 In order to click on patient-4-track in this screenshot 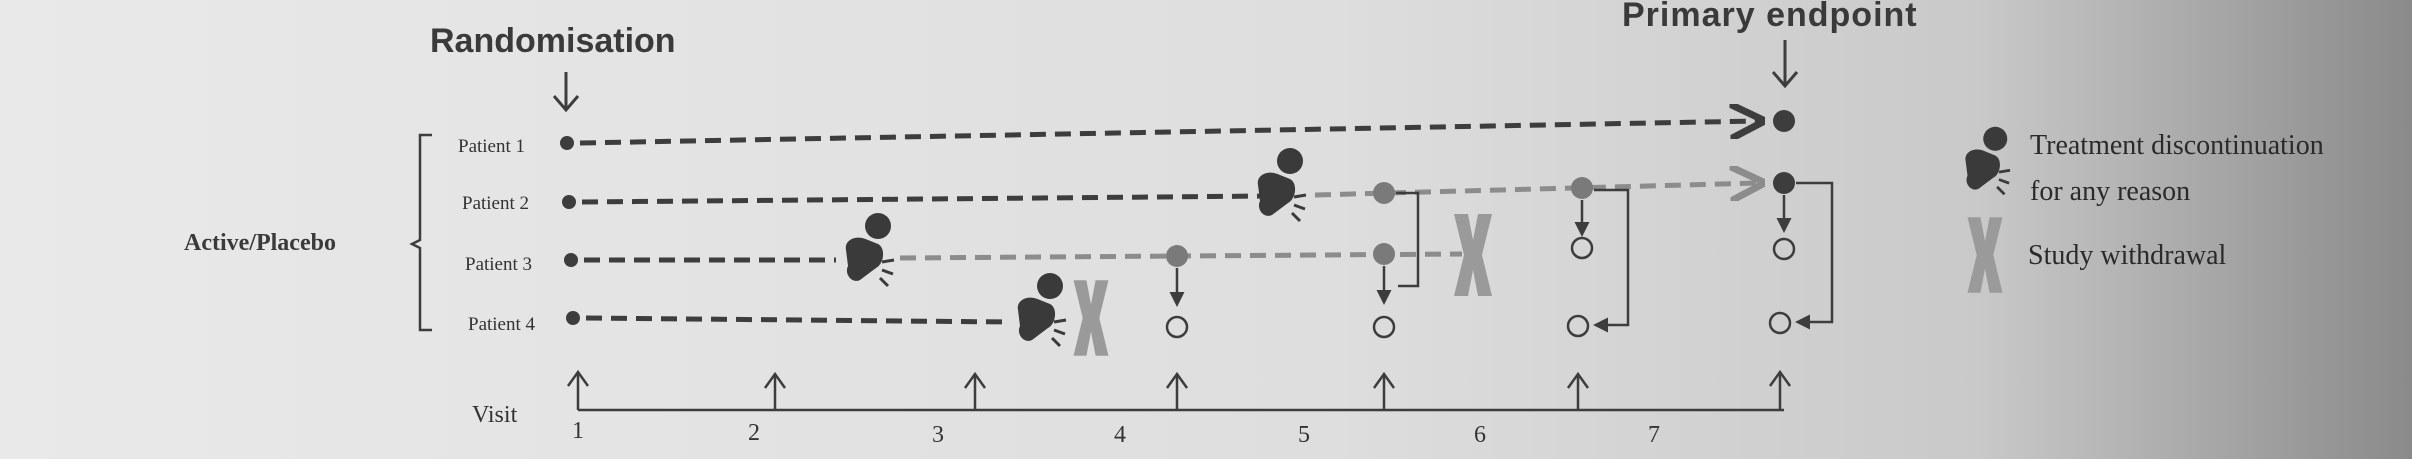, I will do `click(837, 313)`.